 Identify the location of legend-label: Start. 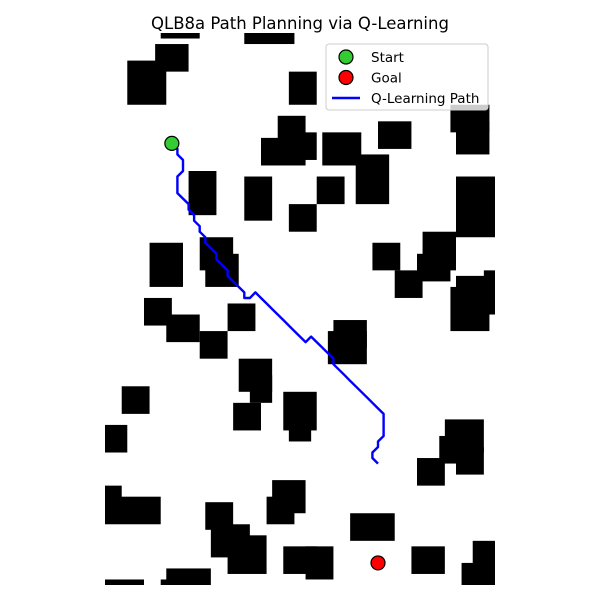
(387, 58).